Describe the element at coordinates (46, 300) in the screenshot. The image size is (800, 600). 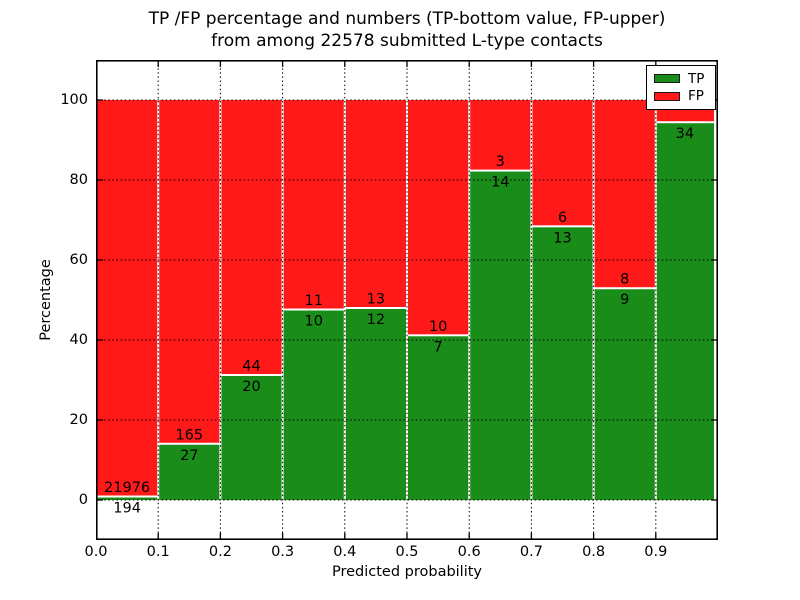
I see `y-axis-title: Percentage` at that location.